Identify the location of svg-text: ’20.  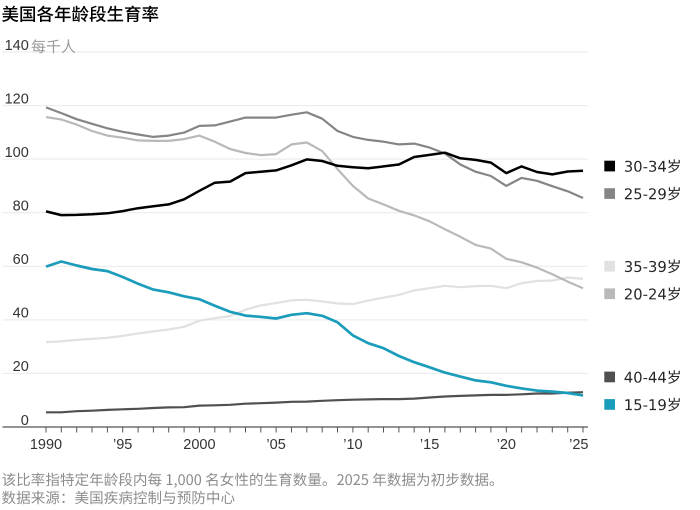
(506, 445).